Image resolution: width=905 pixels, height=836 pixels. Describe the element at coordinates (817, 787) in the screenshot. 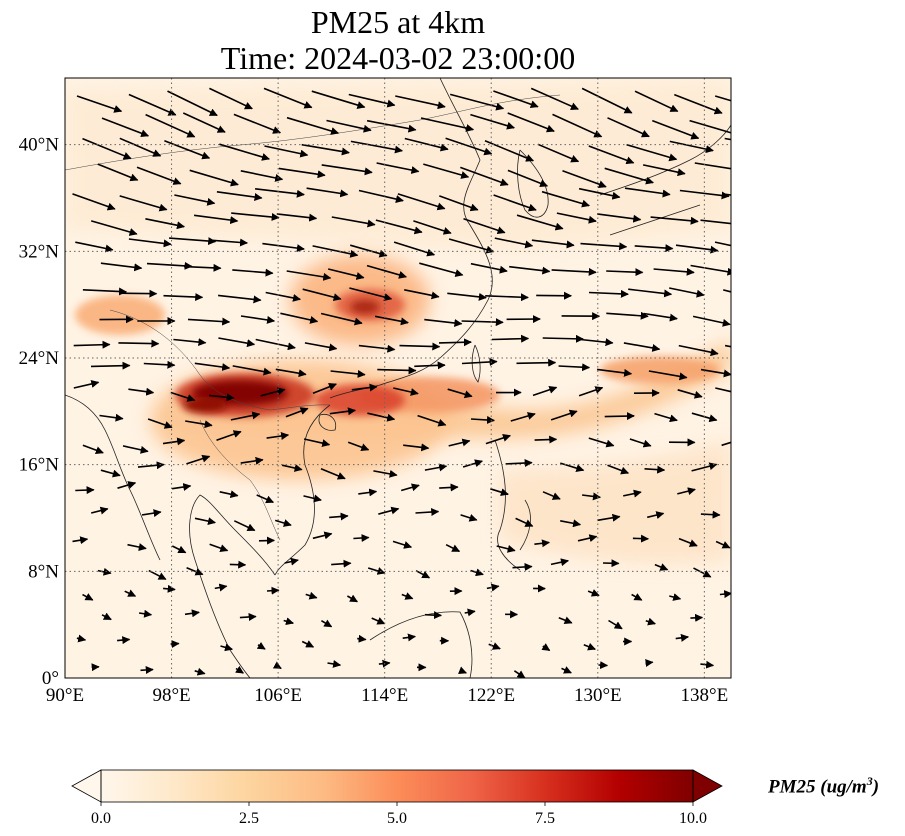

I see `colorbar-title-text: PM25 (ug/m` at that location.